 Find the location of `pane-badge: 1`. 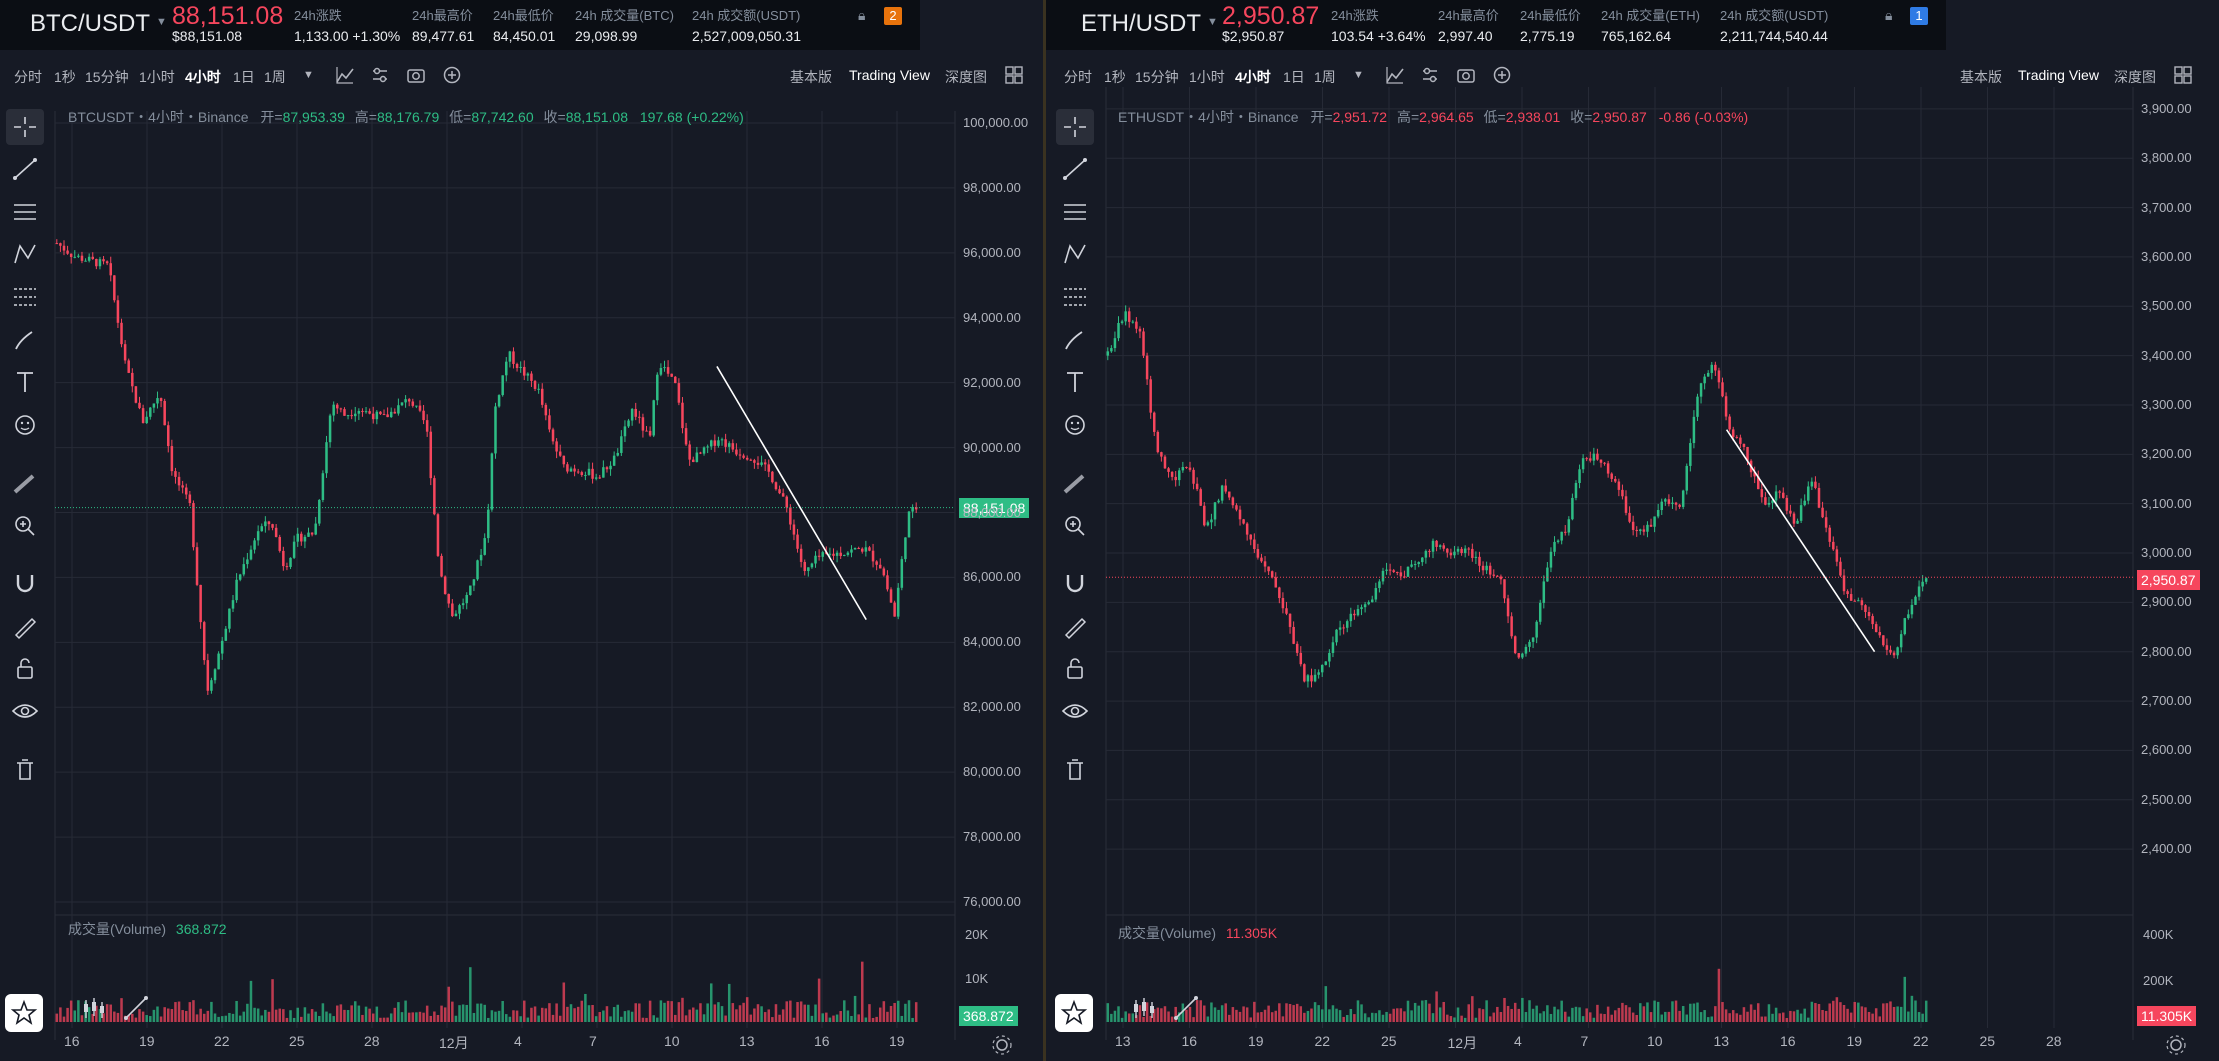

pane-badge: 1 is located at coordinates (1919, 16).